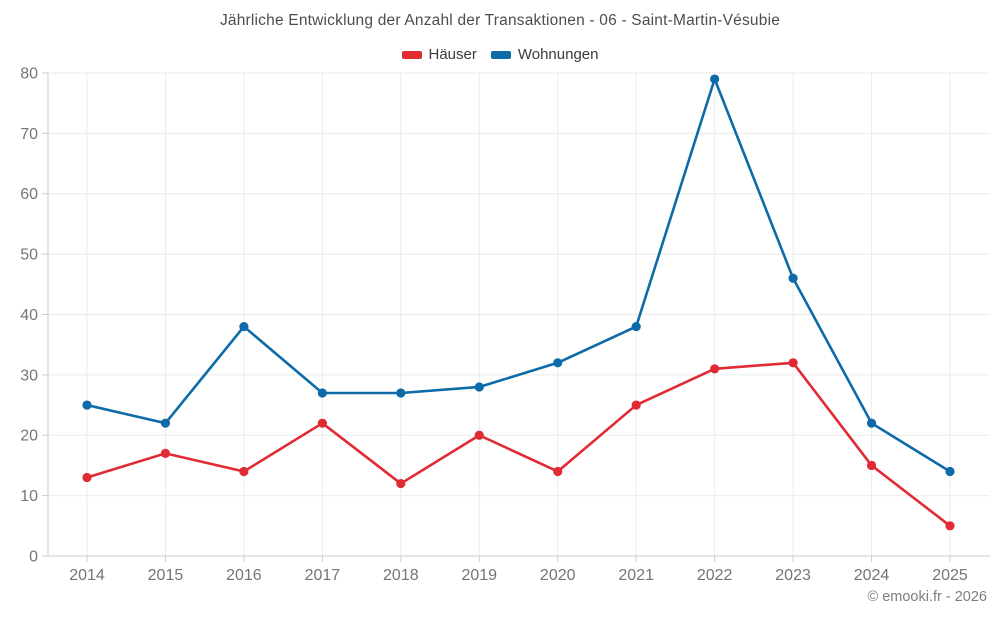  Describe the element at coordinates (950, 575) in the screenshot. I see `x-tick-label-2025: 2025` at that location.